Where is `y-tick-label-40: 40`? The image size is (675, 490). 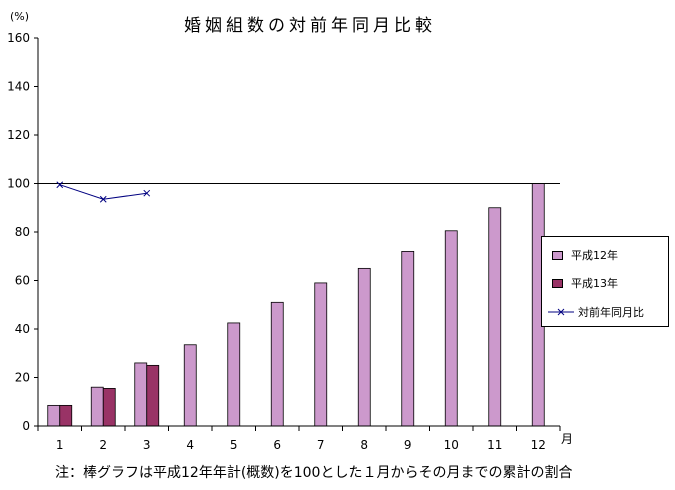 y-tick-label-40: 40 is located at coordinates (22, 329).